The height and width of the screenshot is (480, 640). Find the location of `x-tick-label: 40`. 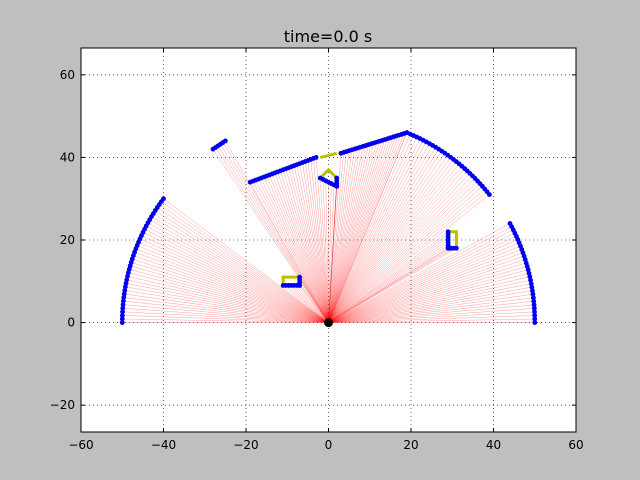

x-tick-label: 40 is located at coordinates (493, 445).